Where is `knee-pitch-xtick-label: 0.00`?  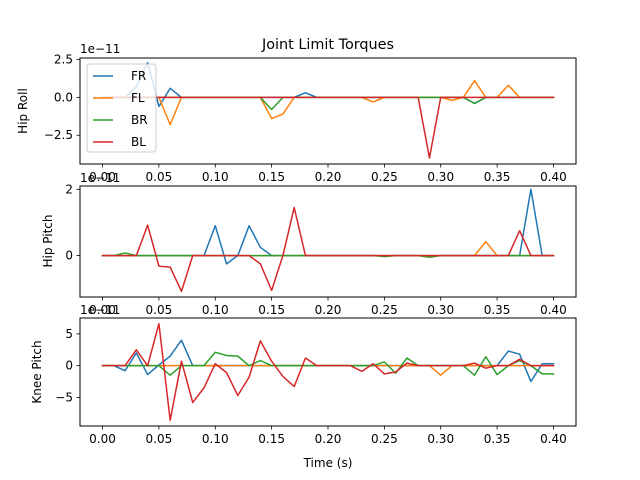 knee-pitch-xtick-label: 0.00 is located at coordinates (102, 439).